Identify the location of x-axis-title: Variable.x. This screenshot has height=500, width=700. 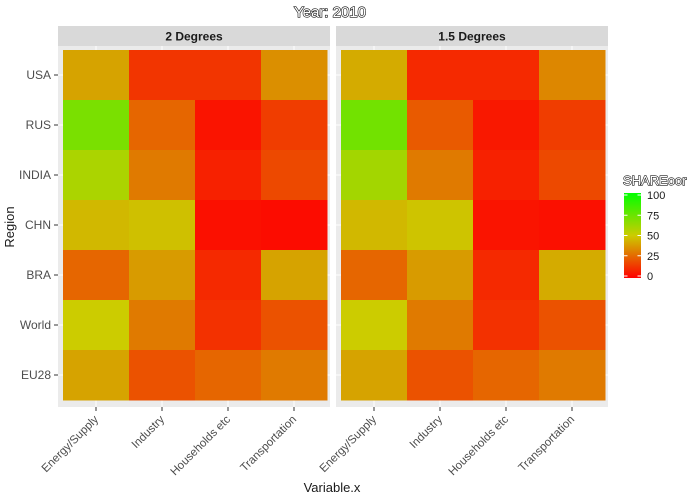
(332, 487).